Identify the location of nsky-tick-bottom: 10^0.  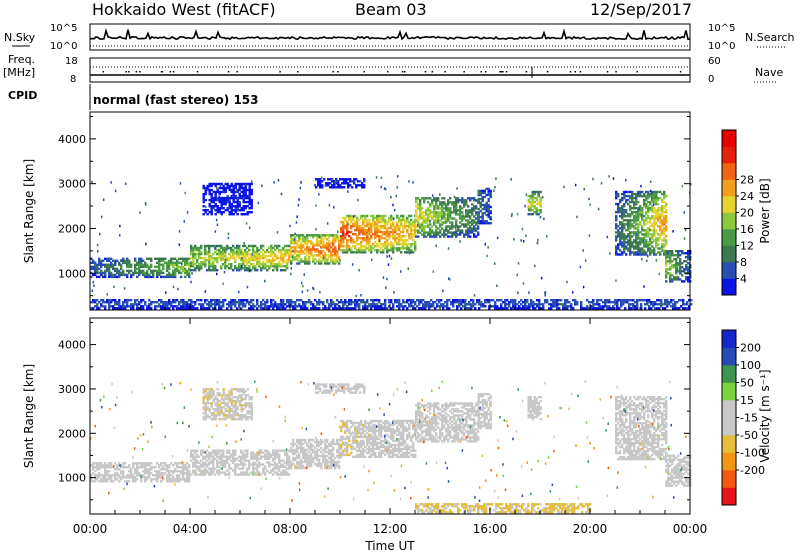
(63, 46).